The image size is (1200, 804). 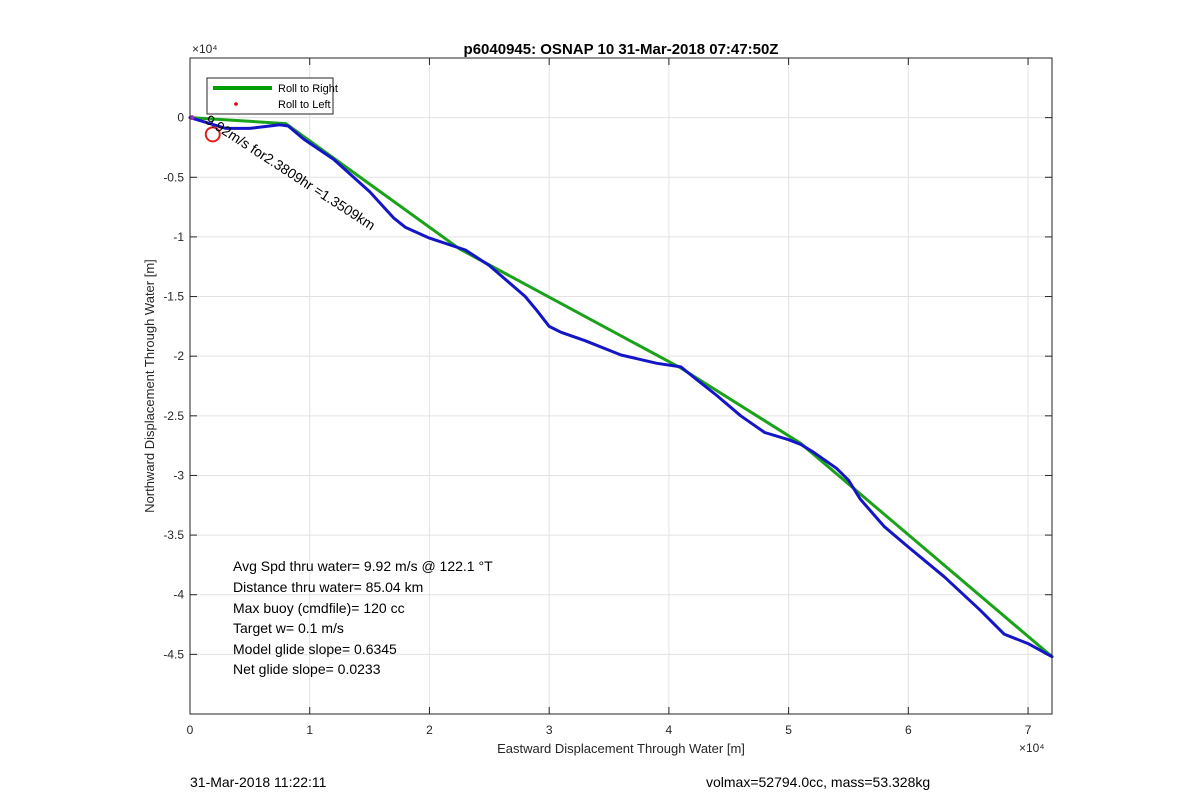 What do you see at coordinates (1032, 748) in the screenshot?
I see `x-exponent-label: ×10⁴` at bounding box center [1032, 748].